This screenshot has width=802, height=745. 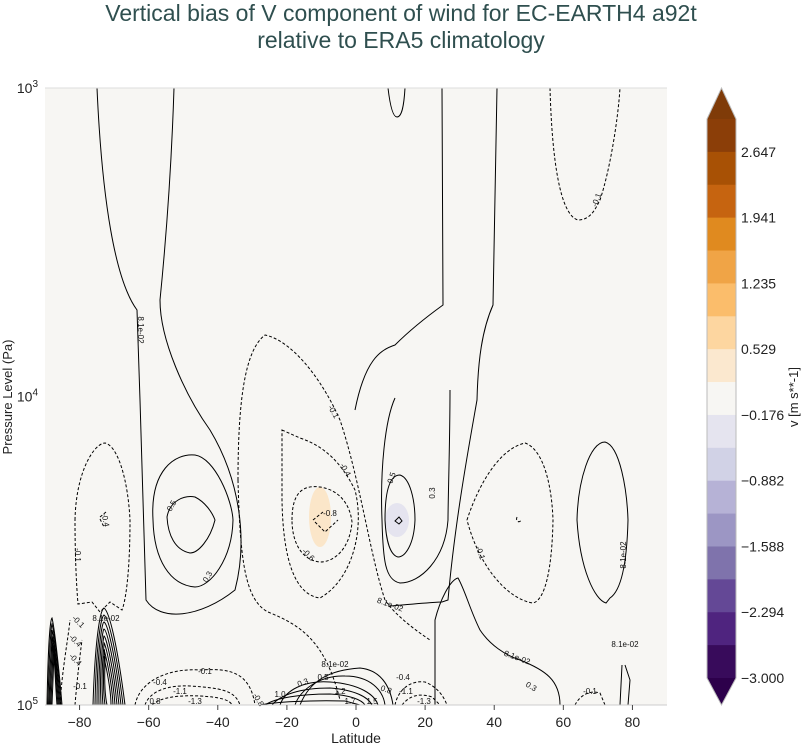 I want to click on contour-label: 1.5, so click(x=372, y=701).